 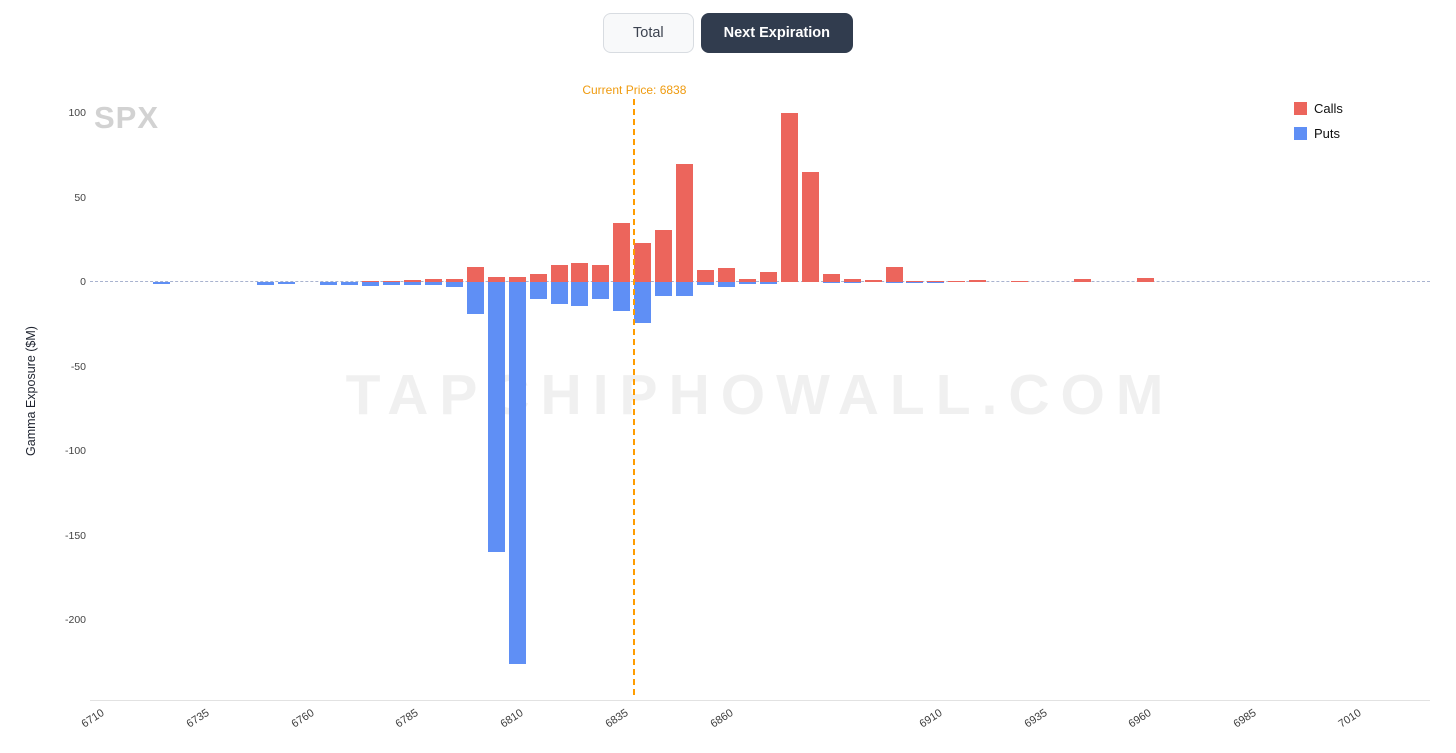 What do you see at coordinates (617, 719) in the screenshot?
I see `x-tick-label: 6835` at bounding box center [617, 719].